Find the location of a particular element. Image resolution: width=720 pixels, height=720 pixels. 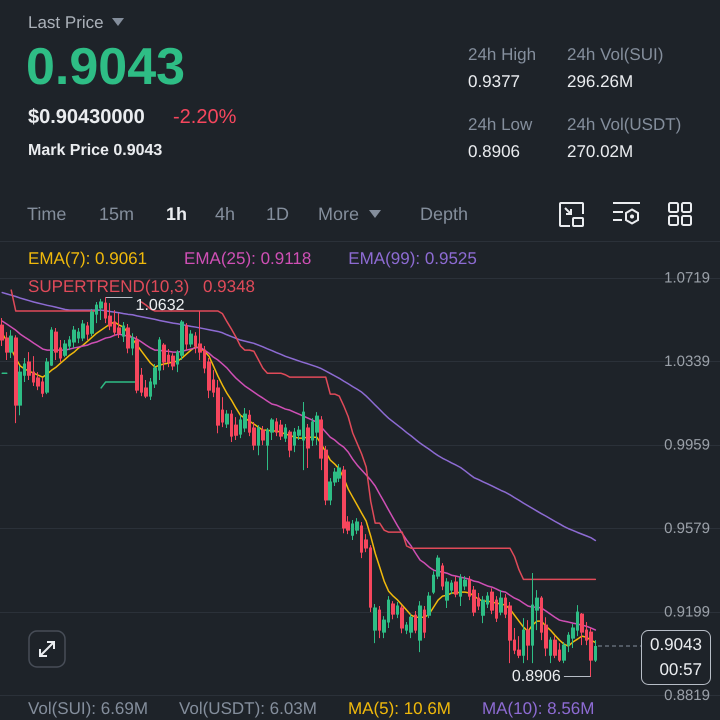

annotation: 0.8906 is located at coordinates (536, 676).